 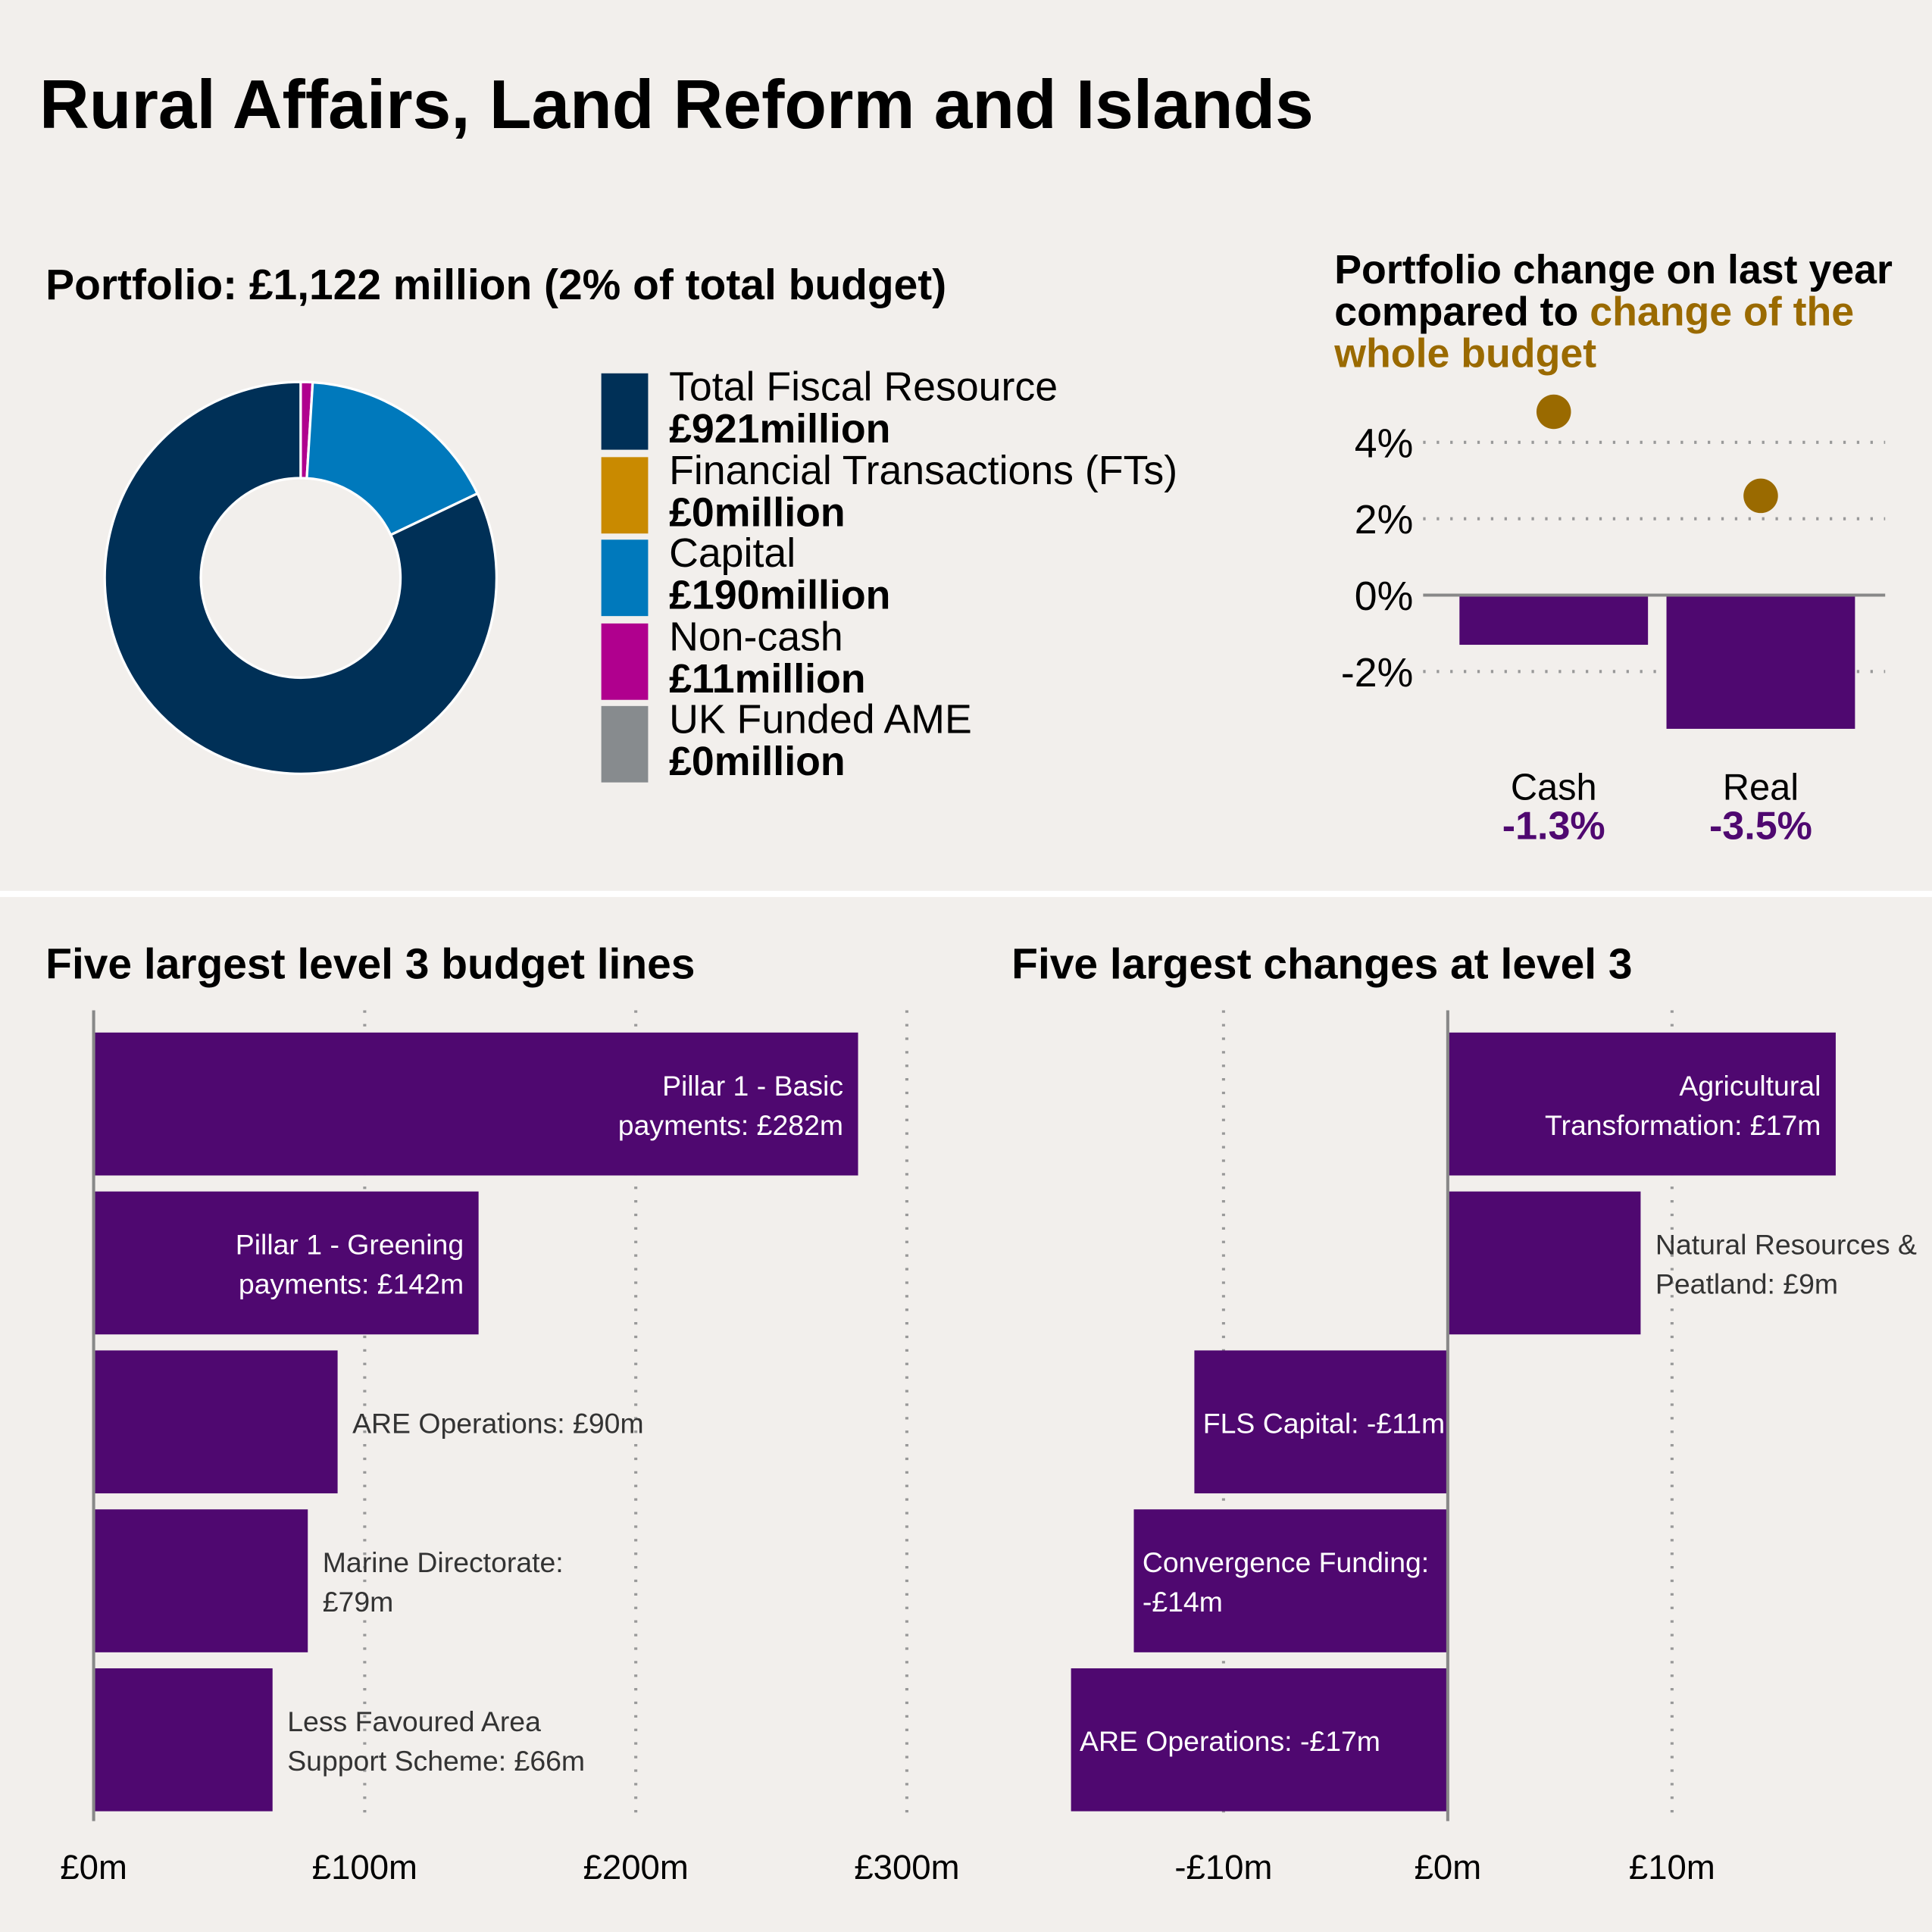 What do you see at coordinates (1761, 787) in the screenshot?
I see `category-label: Real` at bounding box center [1761, 787].